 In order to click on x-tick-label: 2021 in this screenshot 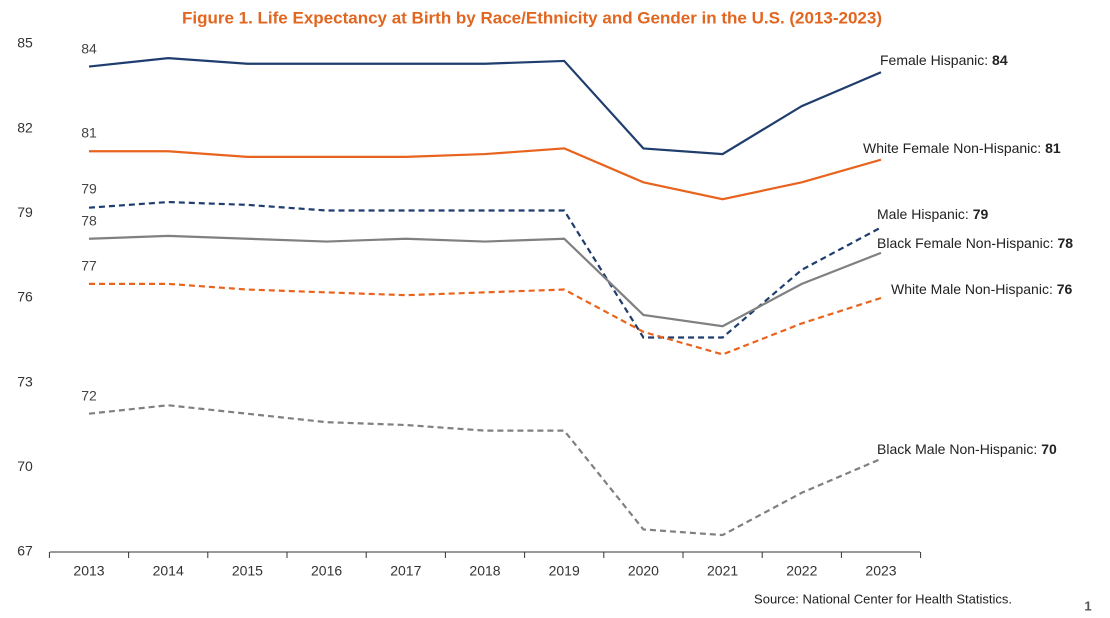, I will do `click(722, 571)`.